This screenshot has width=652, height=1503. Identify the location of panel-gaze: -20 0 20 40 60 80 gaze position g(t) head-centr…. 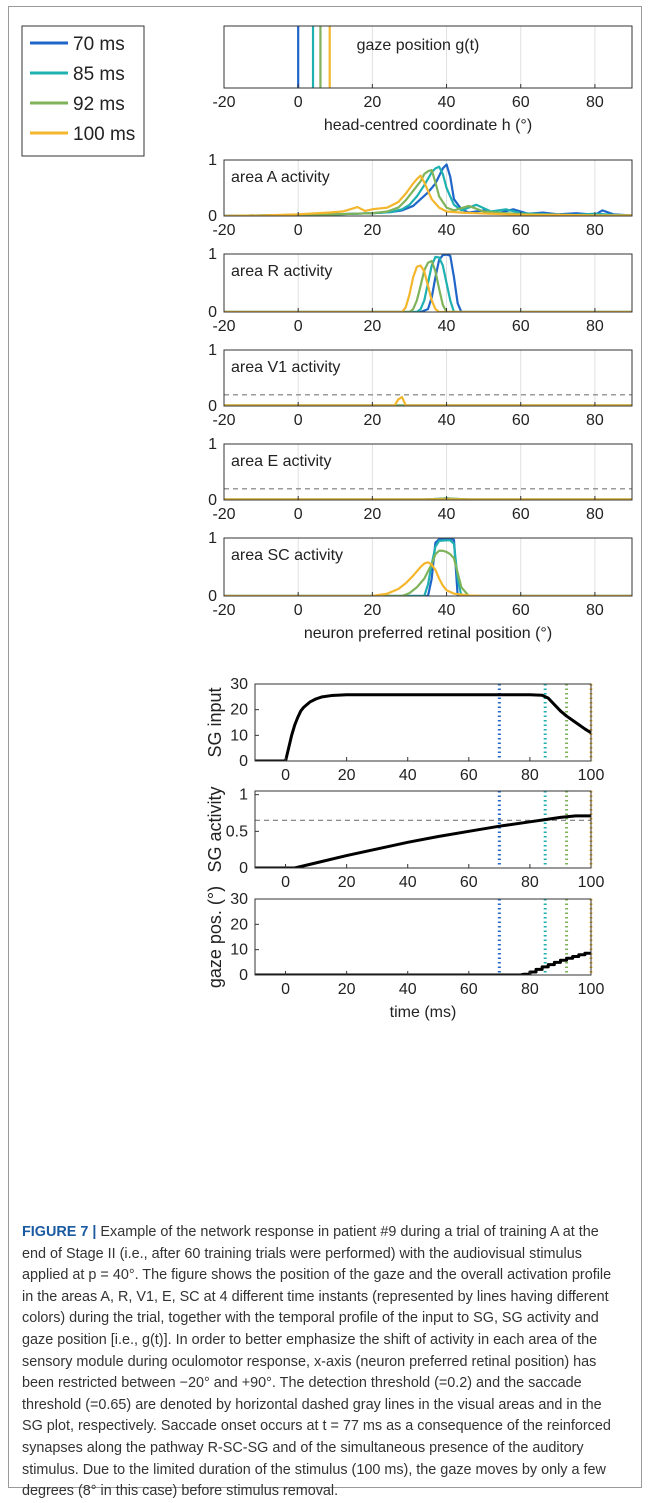
(422, 79).